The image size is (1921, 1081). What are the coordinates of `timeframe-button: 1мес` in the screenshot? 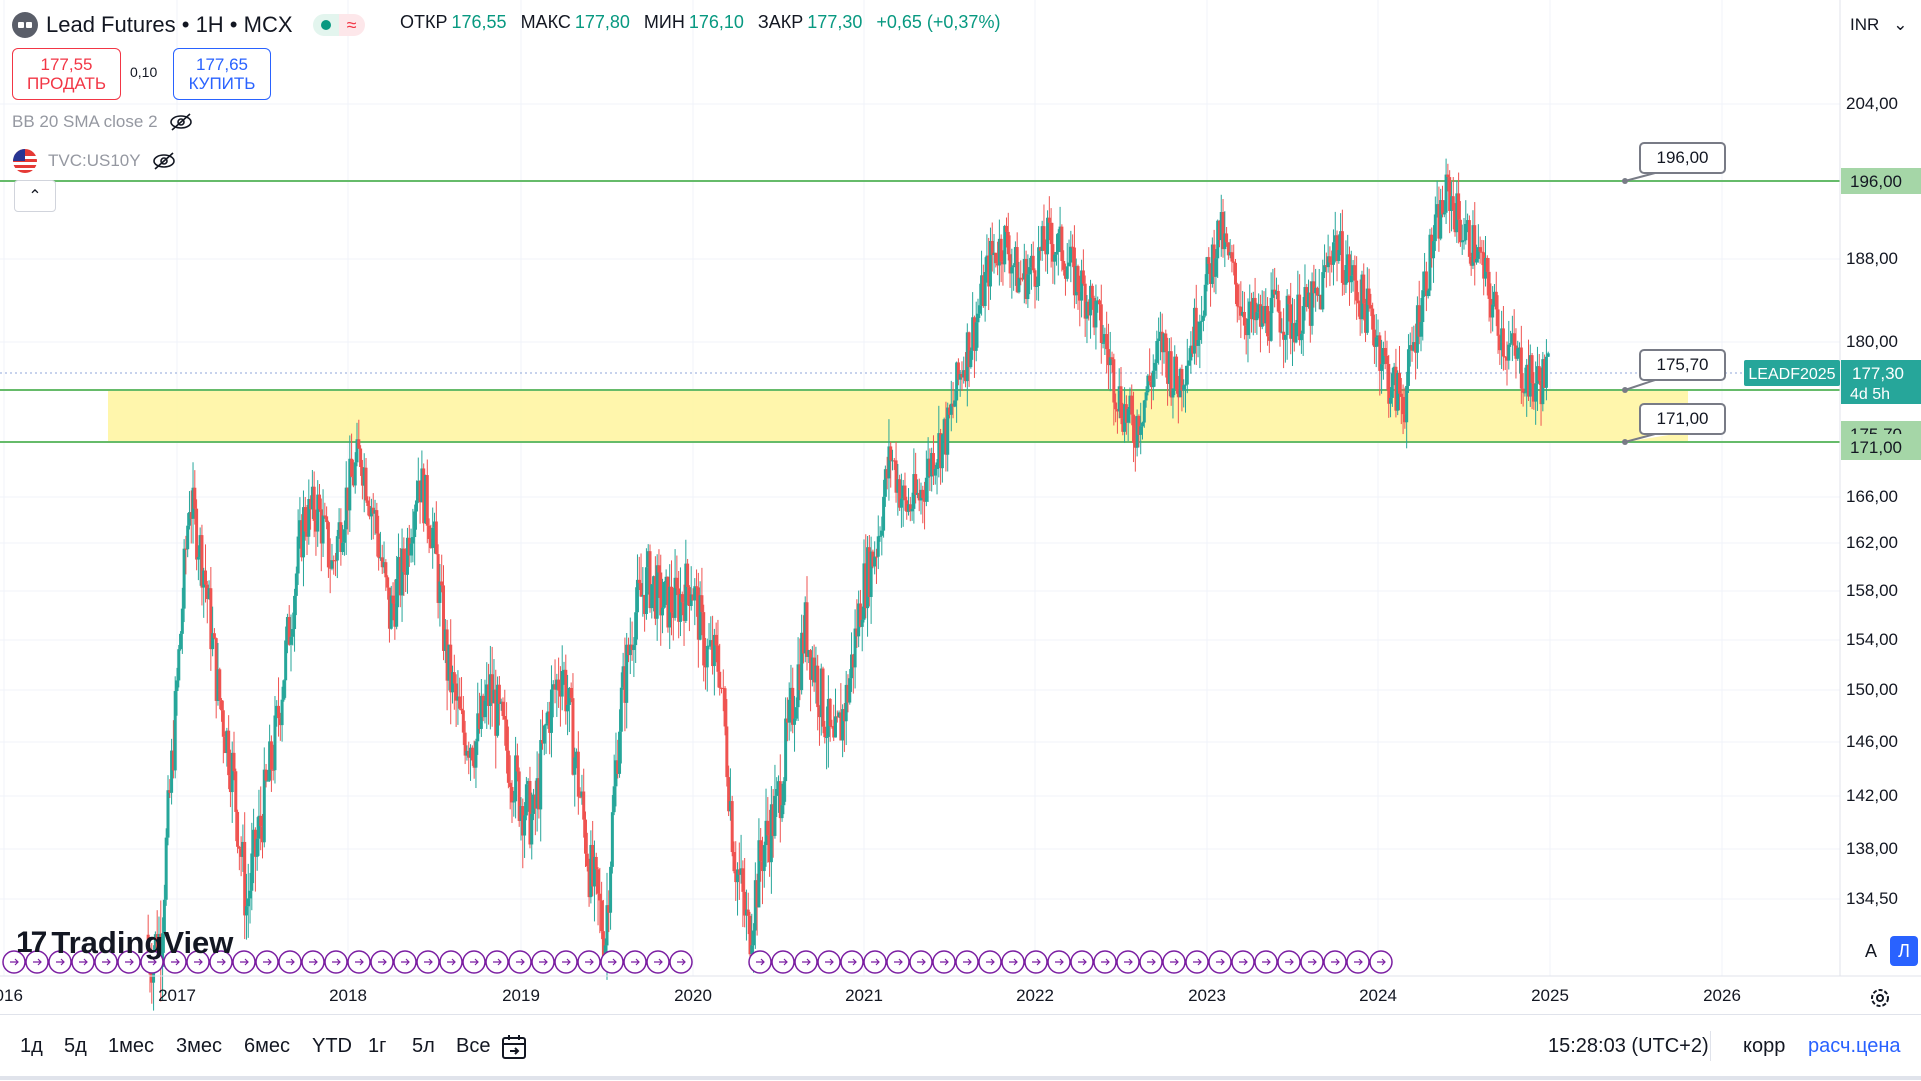 It's located at (131, 1046).